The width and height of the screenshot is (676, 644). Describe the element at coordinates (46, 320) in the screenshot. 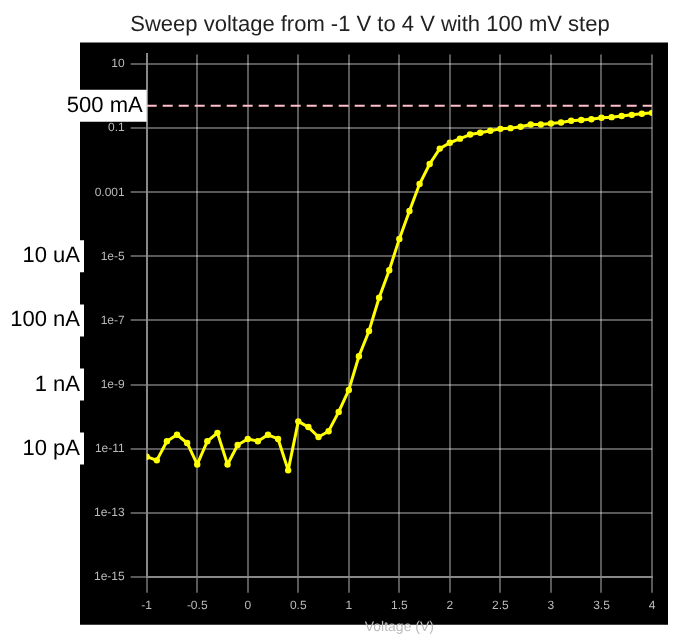

I see `text: 100 nA` at that location.